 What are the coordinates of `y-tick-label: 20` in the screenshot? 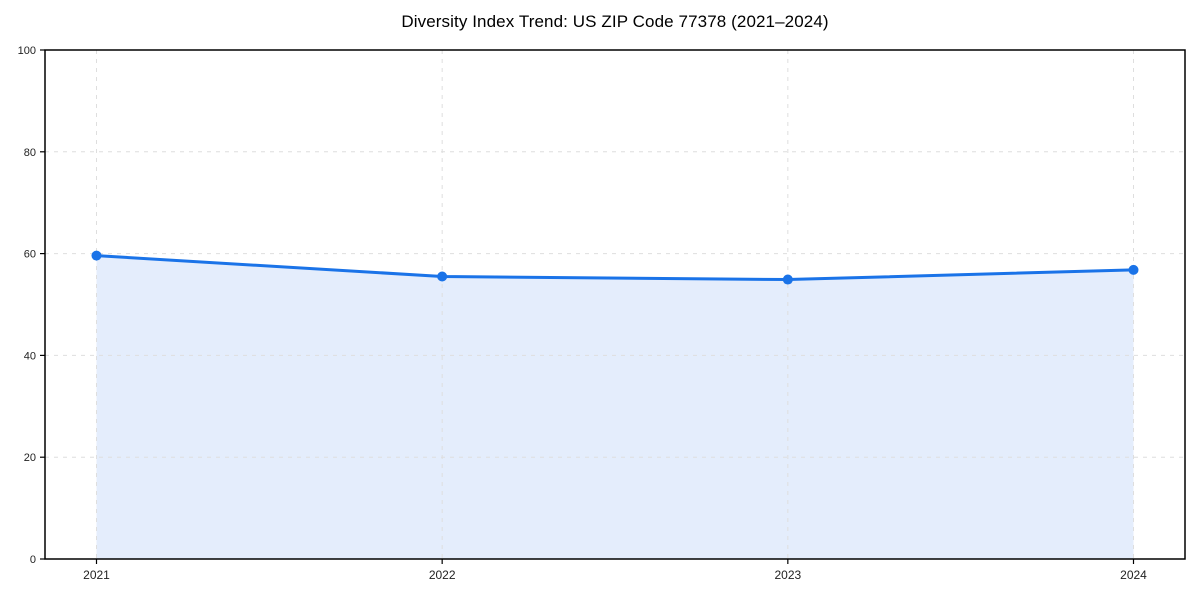 It's located at (30, 458).